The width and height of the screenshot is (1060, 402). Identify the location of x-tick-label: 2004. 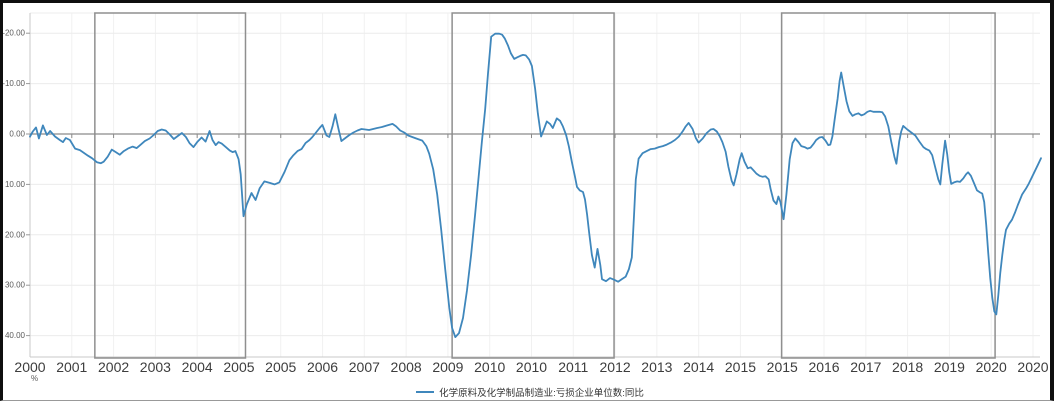
(197, 367).